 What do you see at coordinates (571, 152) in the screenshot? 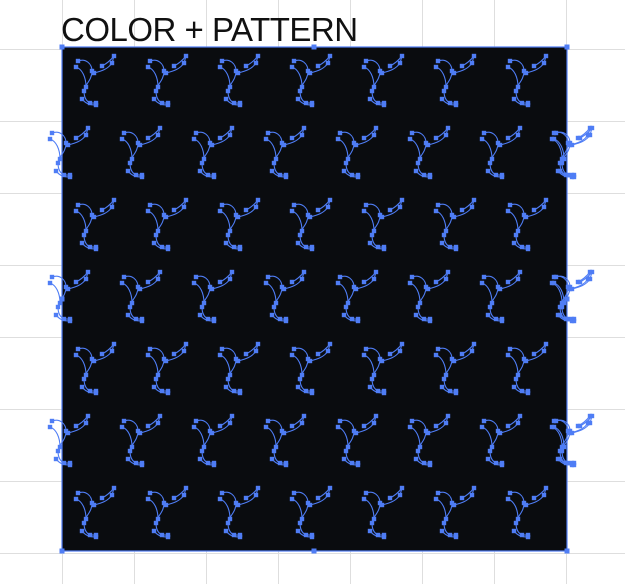
I see `pattern-motif-edge-r1` at bounding box center [571, 152].